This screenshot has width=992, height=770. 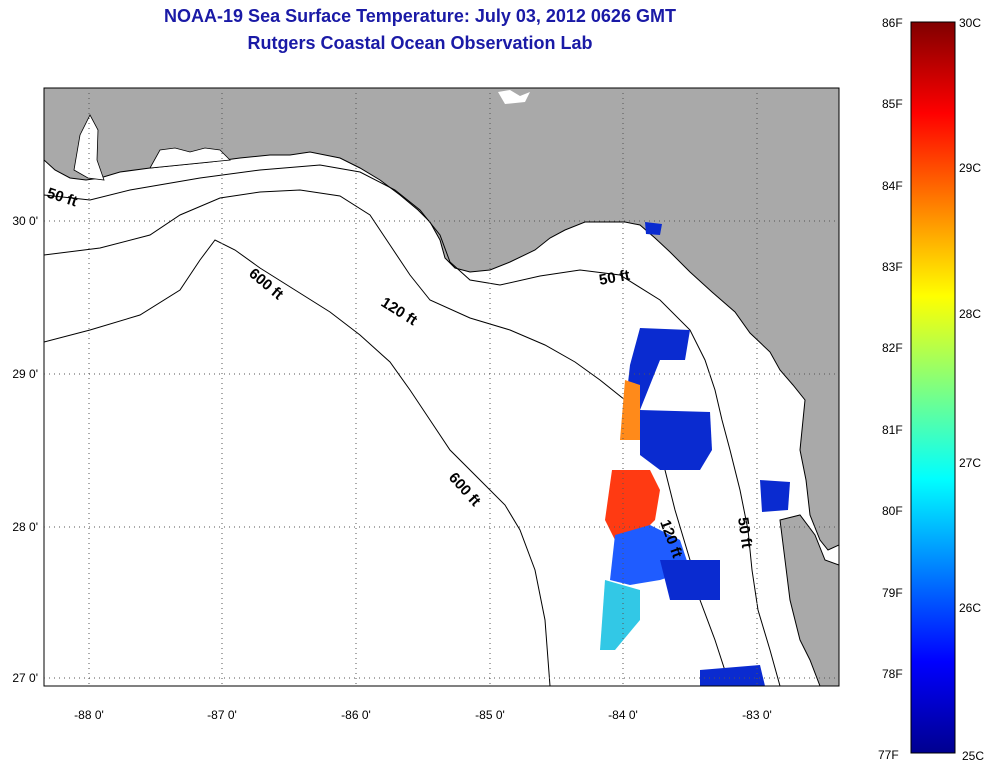 I want to click on land-peninsula-south, so click(x=809, y=600).